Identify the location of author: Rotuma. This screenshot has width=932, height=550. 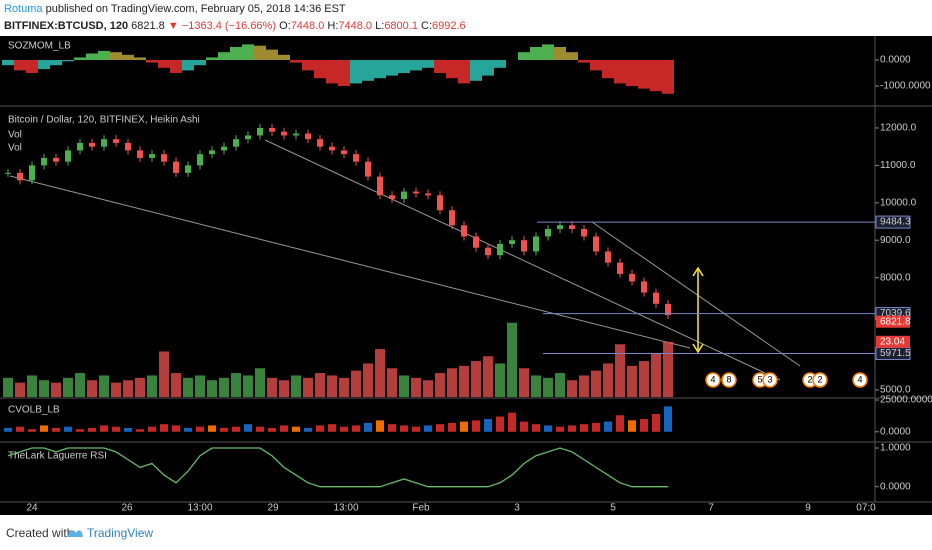
(23, 9).